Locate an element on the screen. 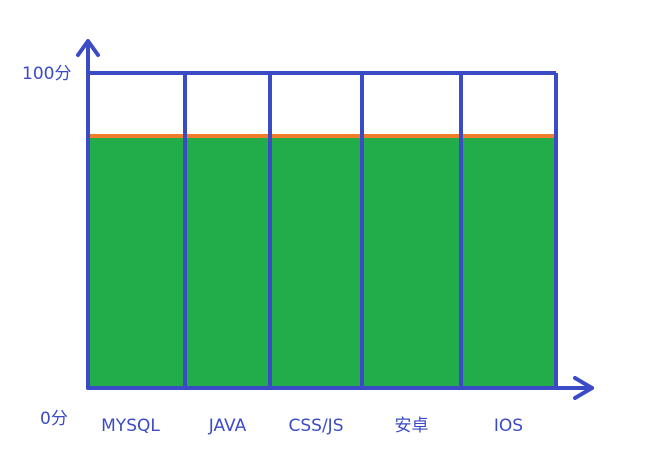 This screenshot has height=462, width=650. y-axis-arrow is located at coordinates (88, 48).